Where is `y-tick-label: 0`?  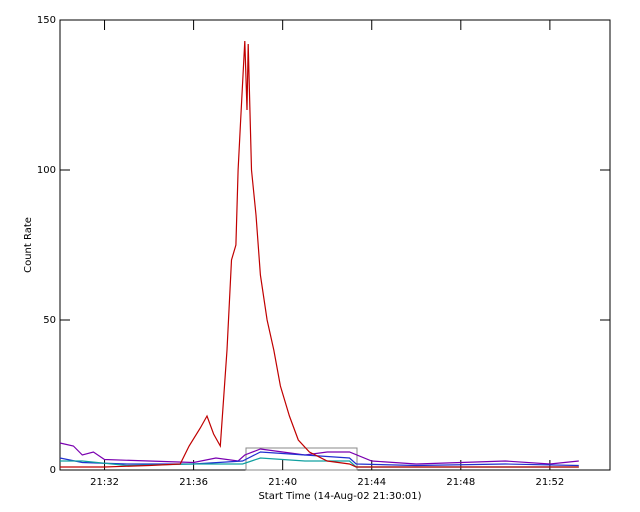 y-tick-label: 0 is located at coordinates (53, 470).